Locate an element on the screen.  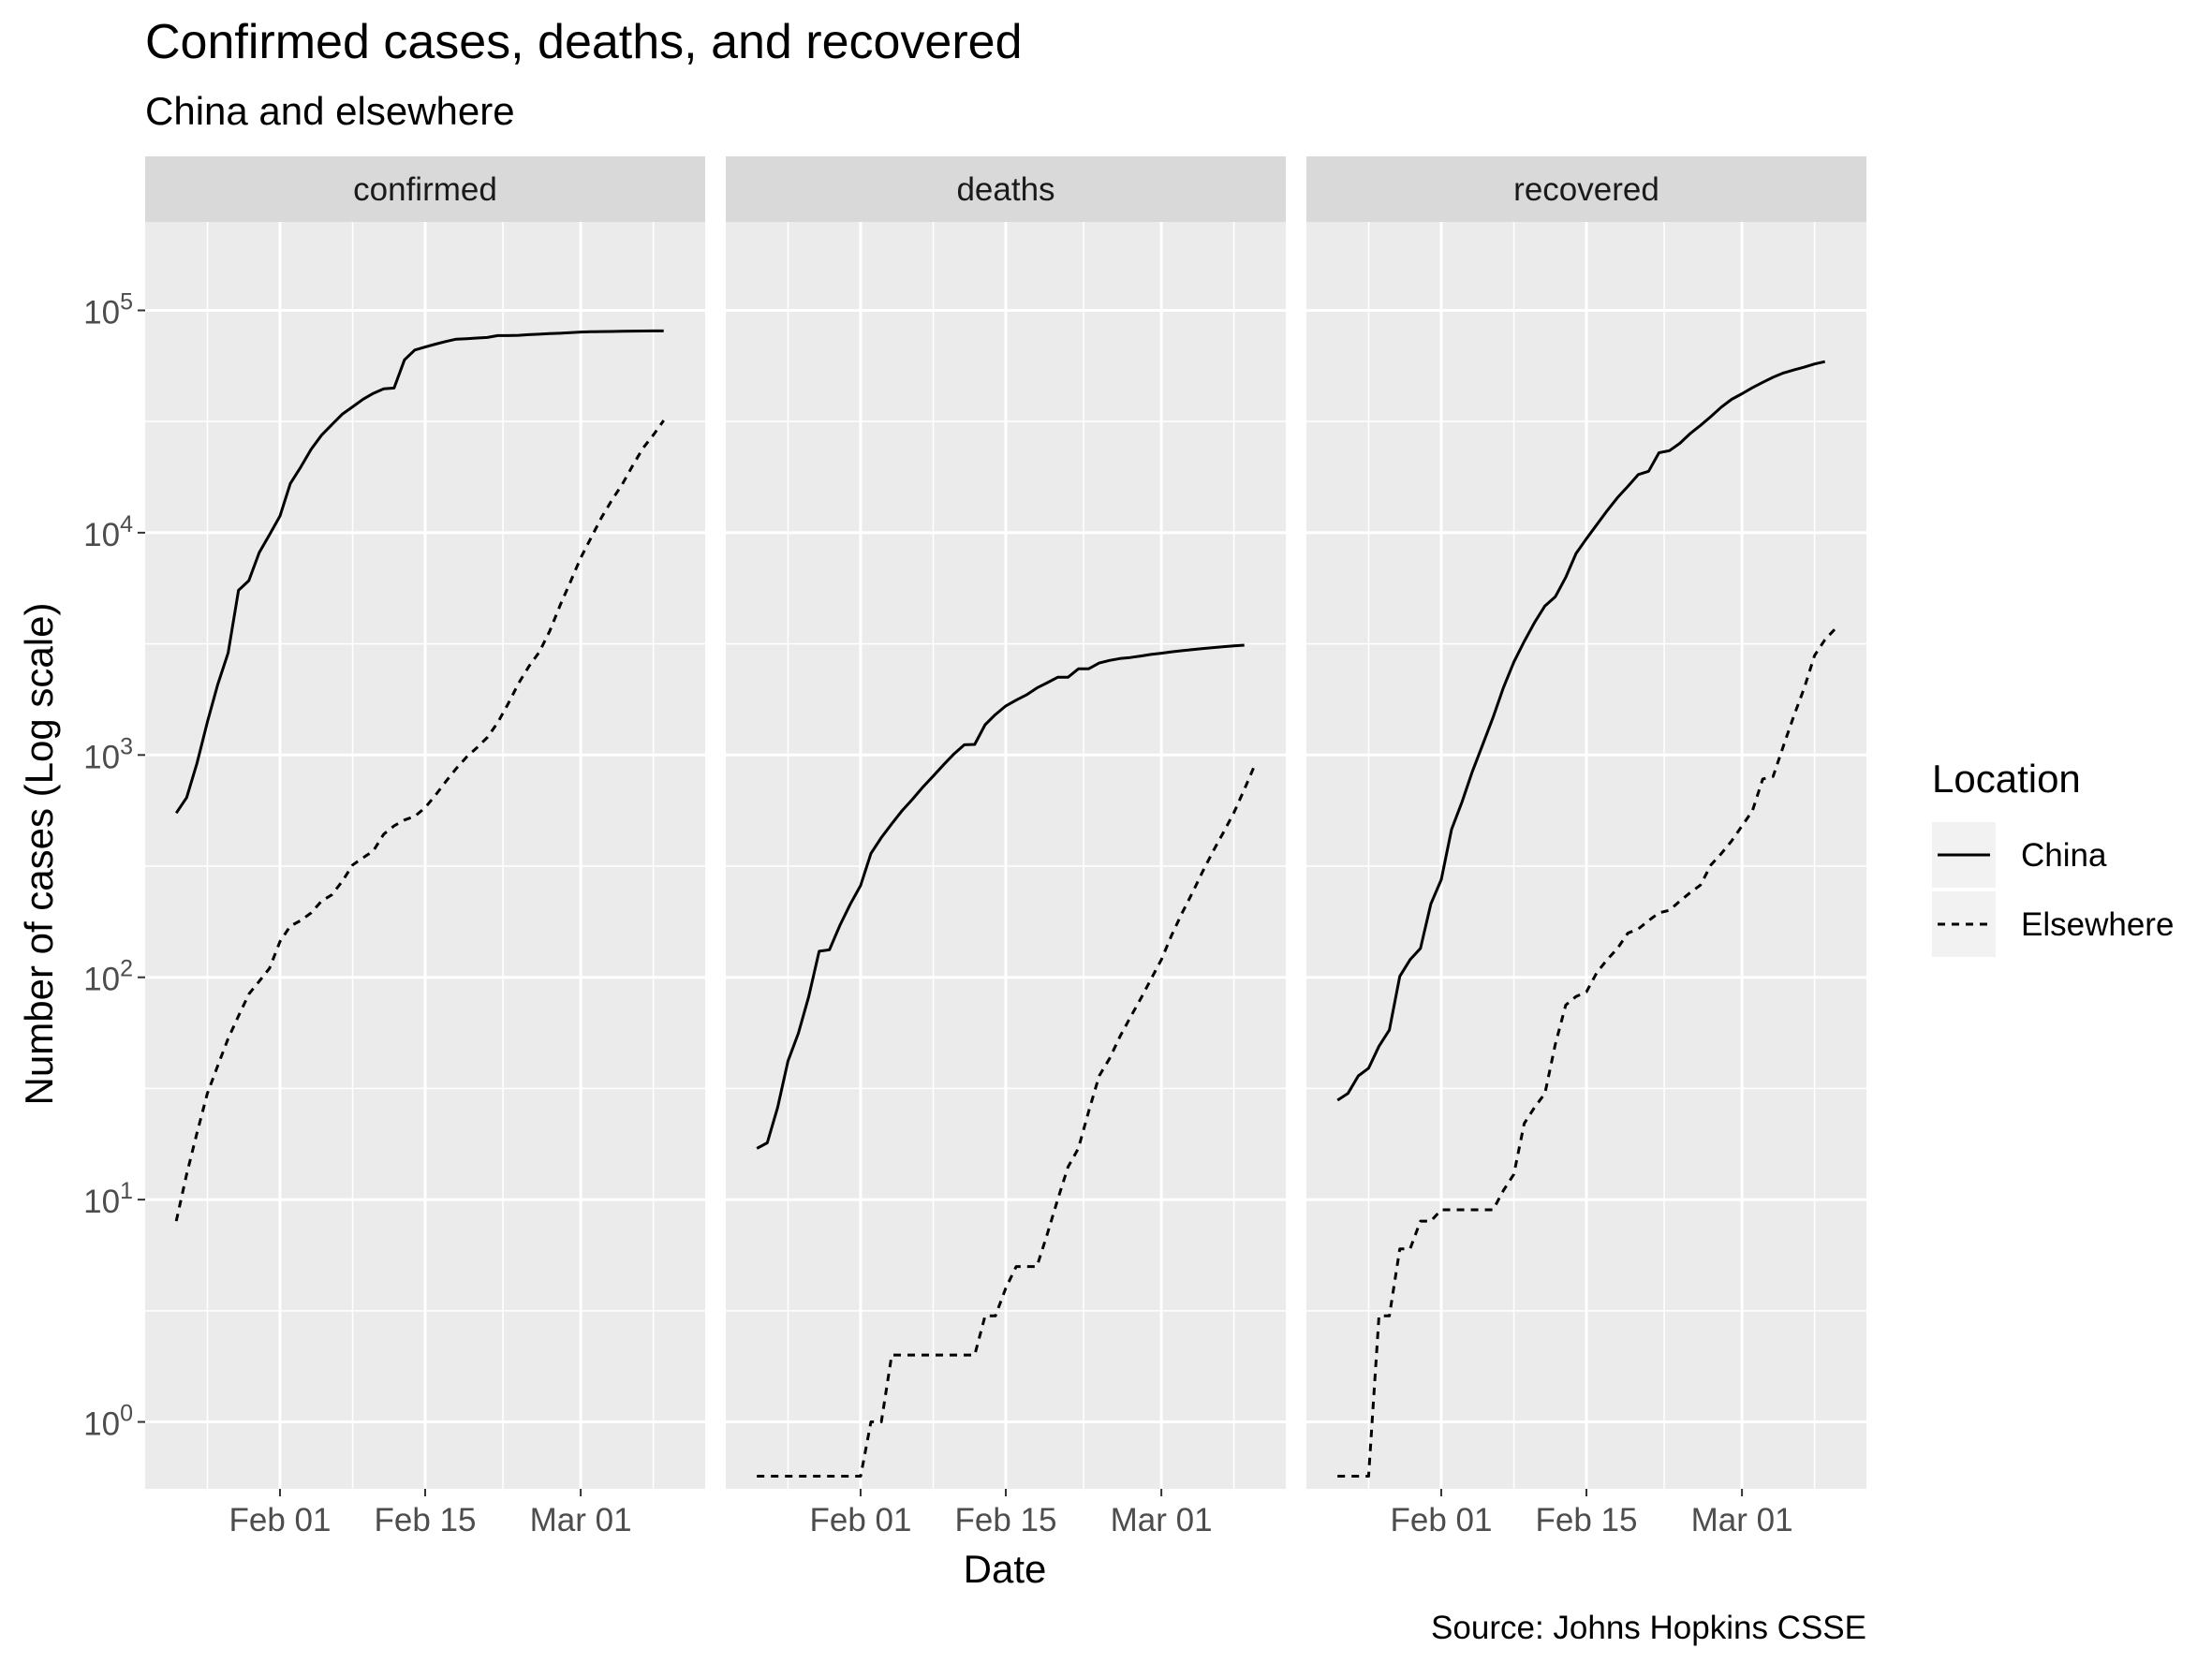
y-tick-label: 10⁵ is located at coordinates (108, 309).